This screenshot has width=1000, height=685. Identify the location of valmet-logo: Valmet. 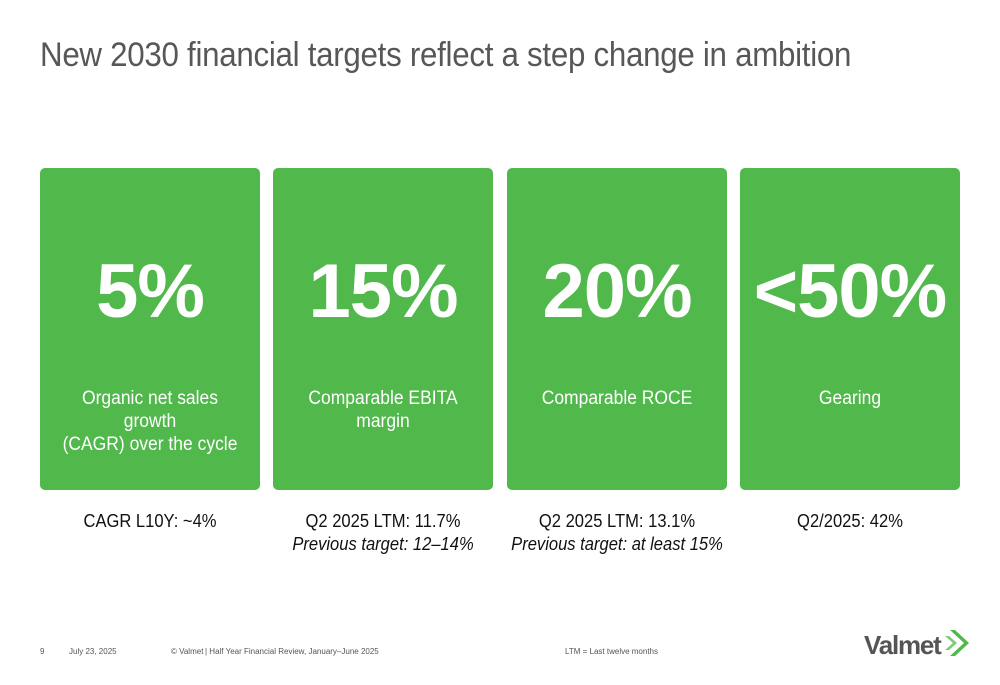
(918, 645).